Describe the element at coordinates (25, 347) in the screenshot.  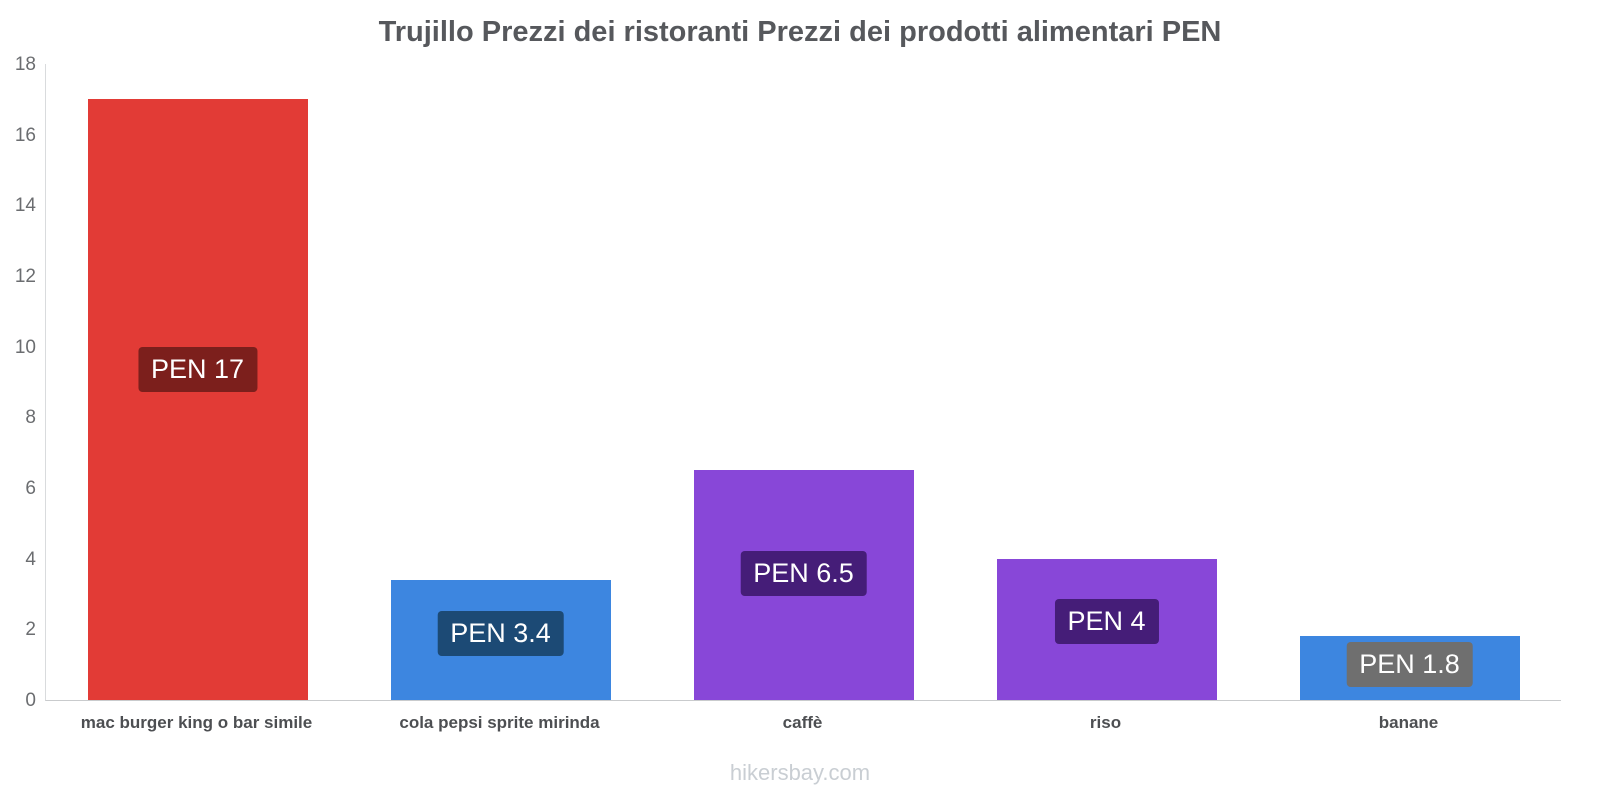
I see `y-tick-label: 10` at that location.